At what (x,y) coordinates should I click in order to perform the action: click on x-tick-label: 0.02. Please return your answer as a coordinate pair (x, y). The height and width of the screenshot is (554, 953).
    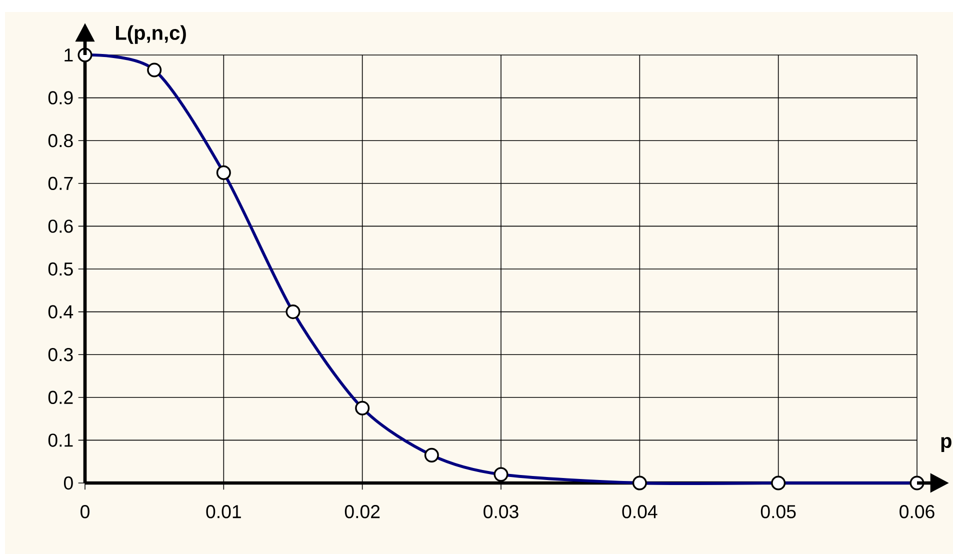
    Looking at the image, I should click on (362, 511).